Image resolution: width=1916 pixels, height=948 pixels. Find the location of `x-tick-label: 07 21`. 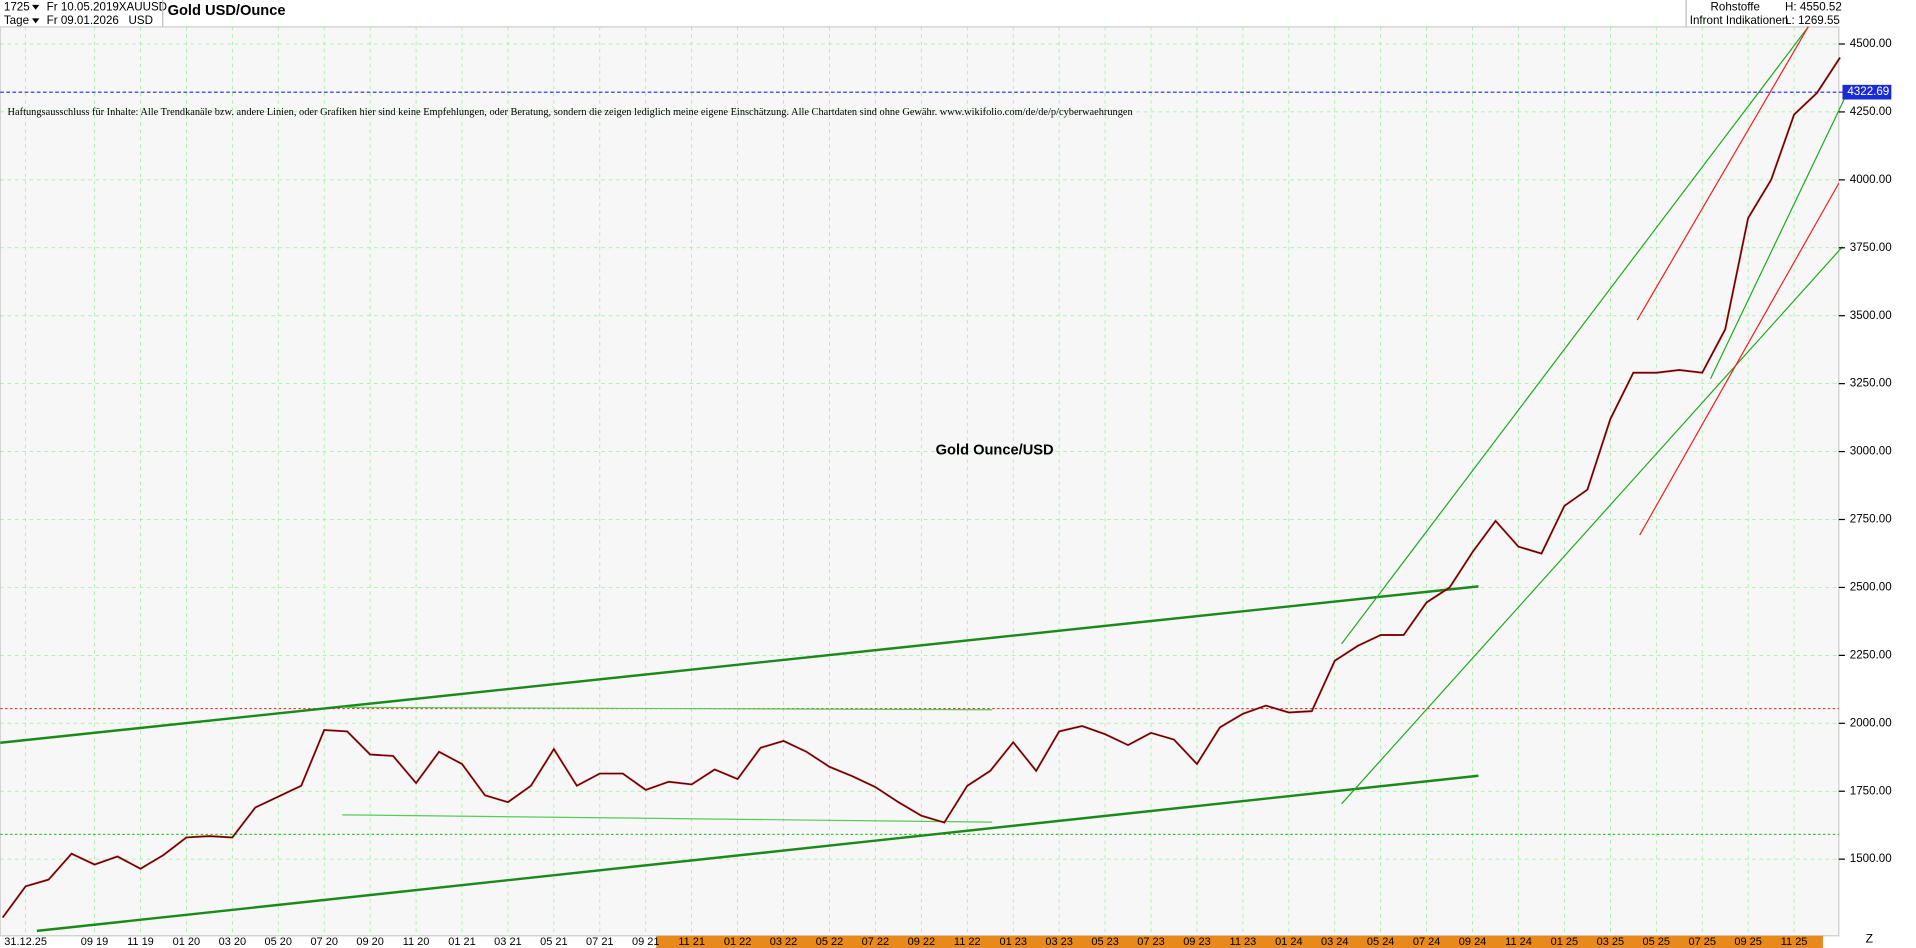

x-tick-label: 07 21 is located at coordinates (600, 942).